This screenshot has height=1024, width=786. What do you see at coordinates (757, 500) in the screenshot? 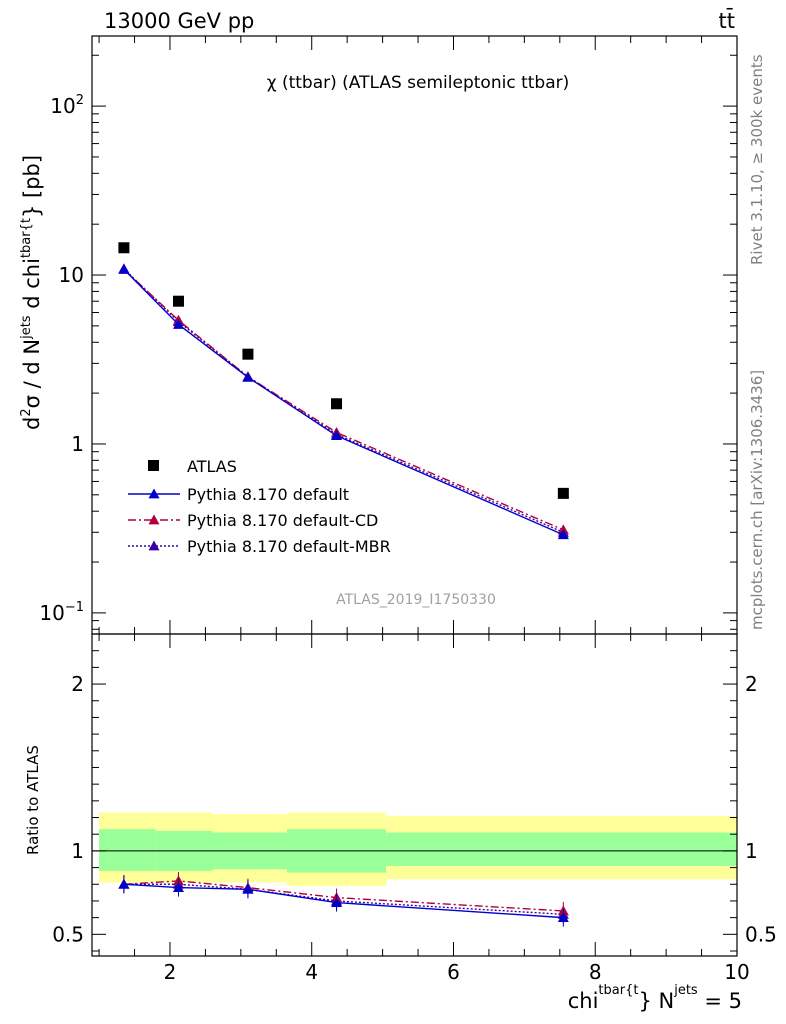
I see `mcplots-label: mcplots.cern.ch [arXiv:1306.3436]` at bounding box center [757, 500].